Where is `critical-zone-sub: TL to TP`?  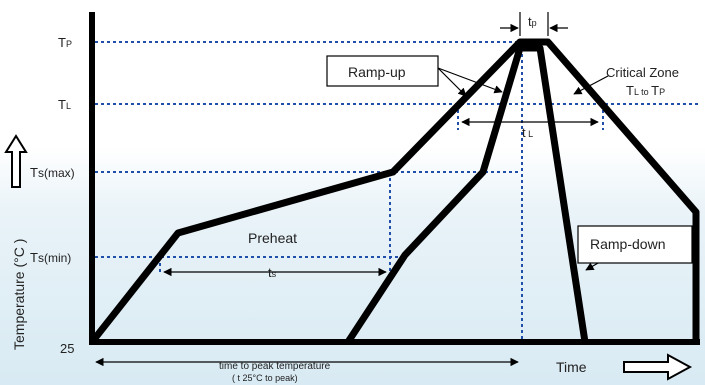 critical-zone-sub: TL to TP is located at coordinates (645, 90).